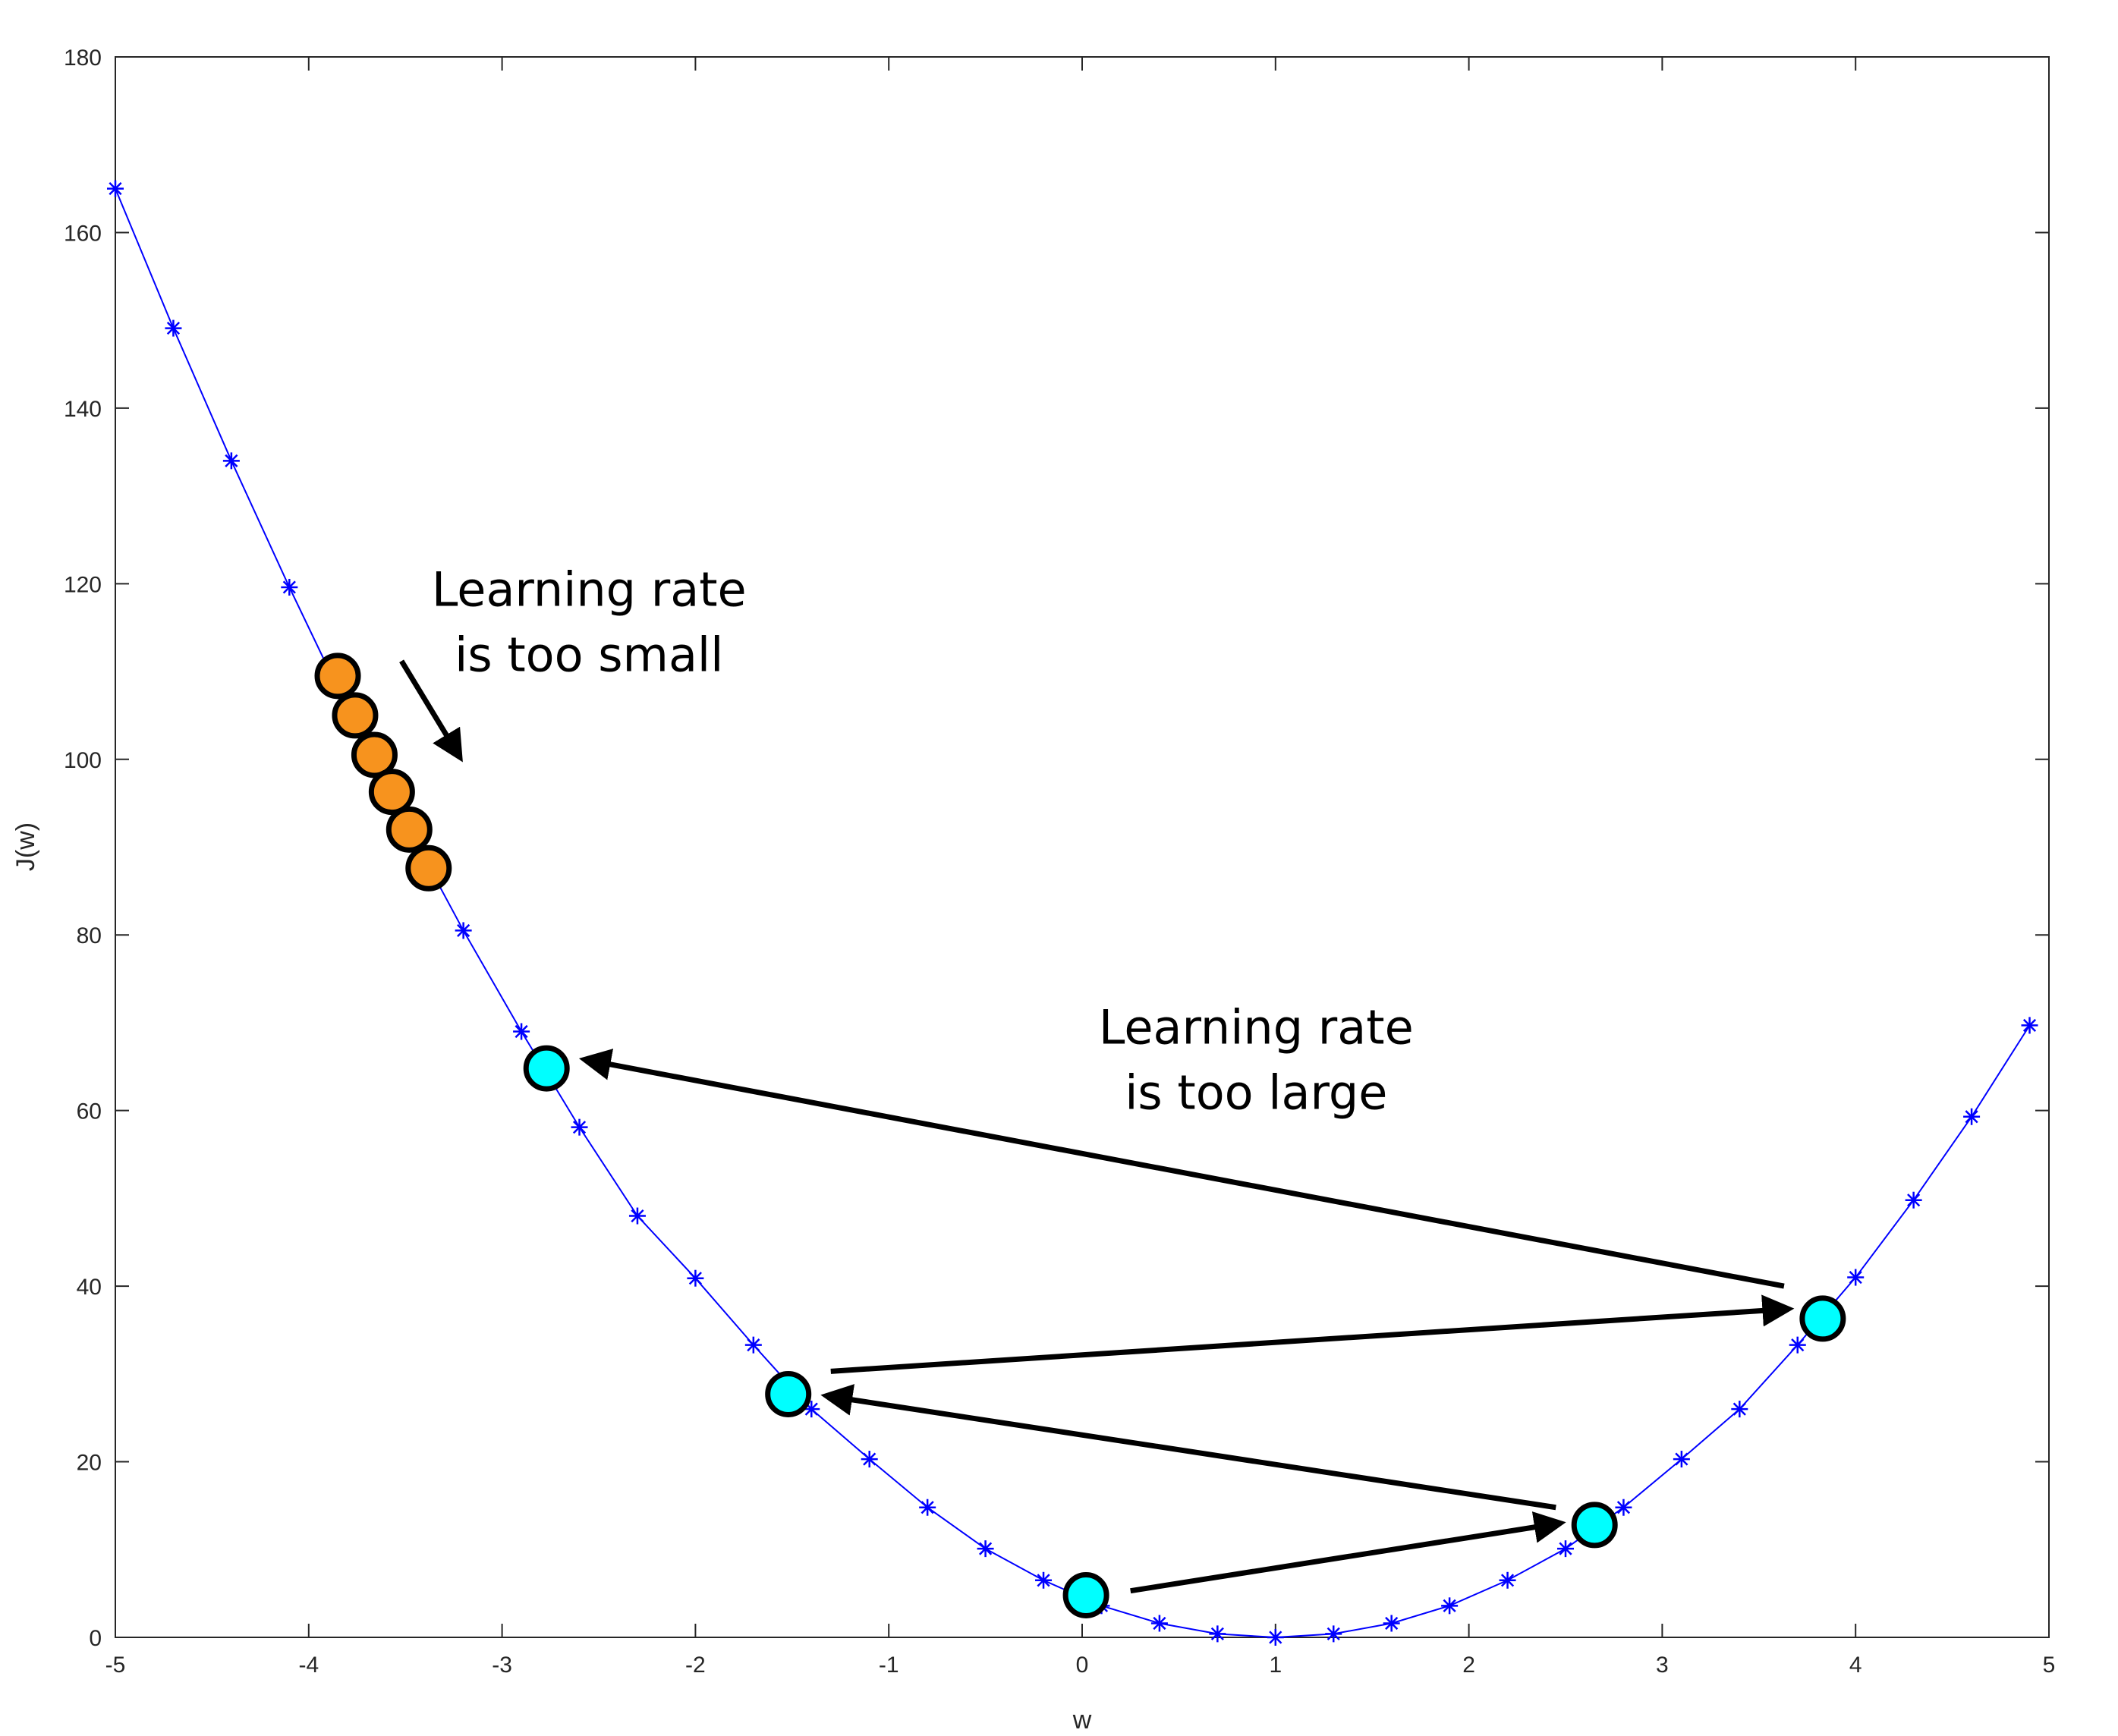  Describe the element at coordinates (83, 410) in the screenshot. I see `y-tick-label: 140` at that location.